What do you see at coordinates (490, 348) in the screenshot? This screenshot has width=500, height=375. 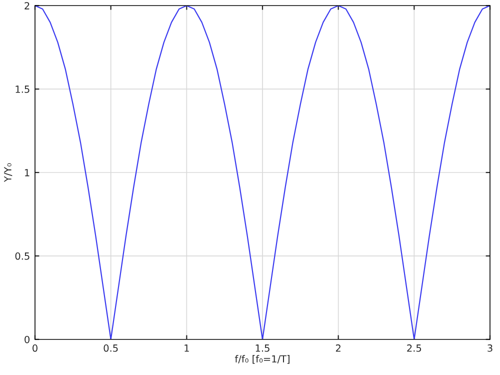 I see `x-tick-label: 3` at bounding box center [490, 348].